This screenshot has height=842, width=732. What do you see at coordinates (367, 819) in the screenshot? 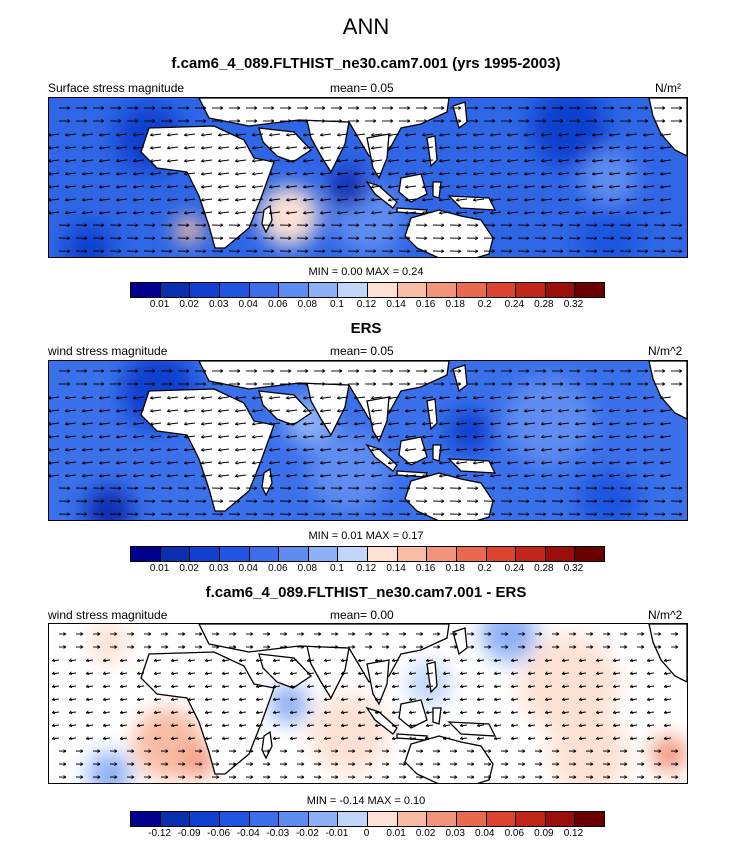
I see `panel-3-colorbar` at bounding box center [367, 819].